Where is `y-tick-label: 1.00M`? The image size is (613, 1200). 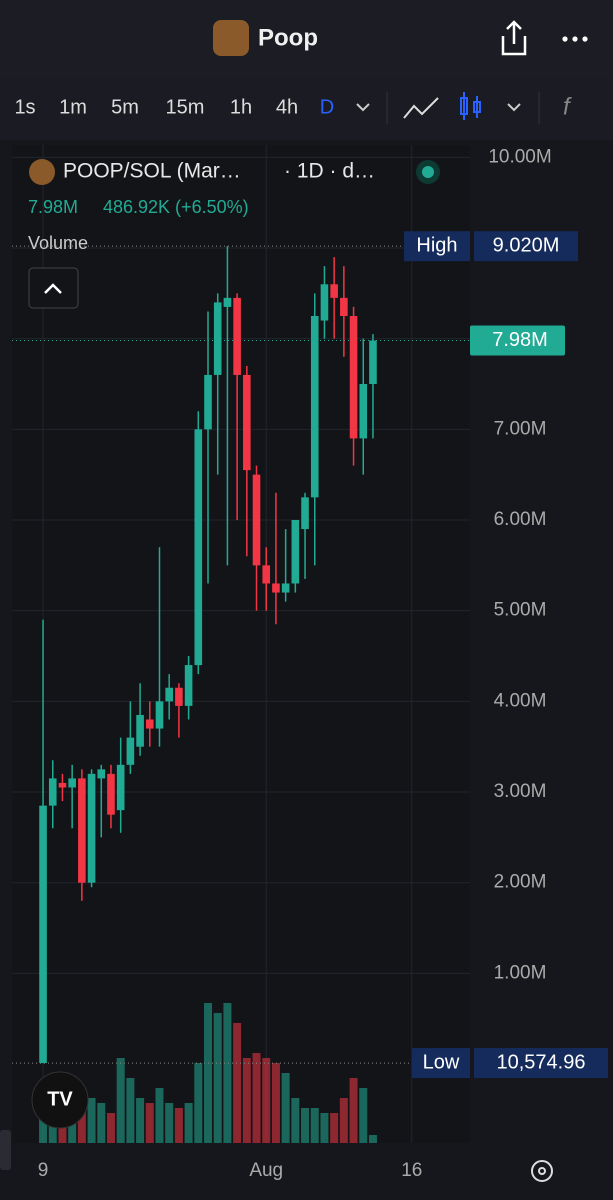
y-tick-label: 1.00M is located at coordinates (520, 972).